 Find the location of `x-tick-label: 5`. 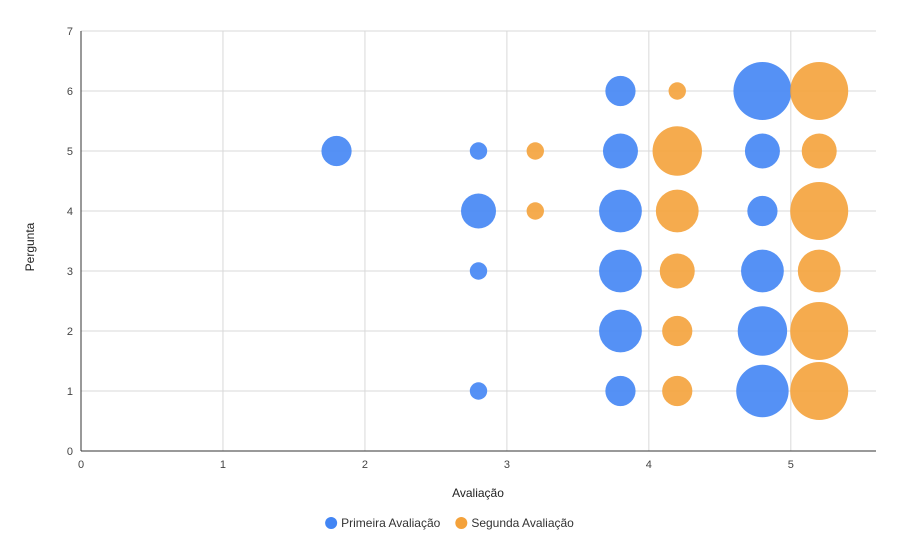

x-tick-label: 5 is located at coordinates (791, 465).